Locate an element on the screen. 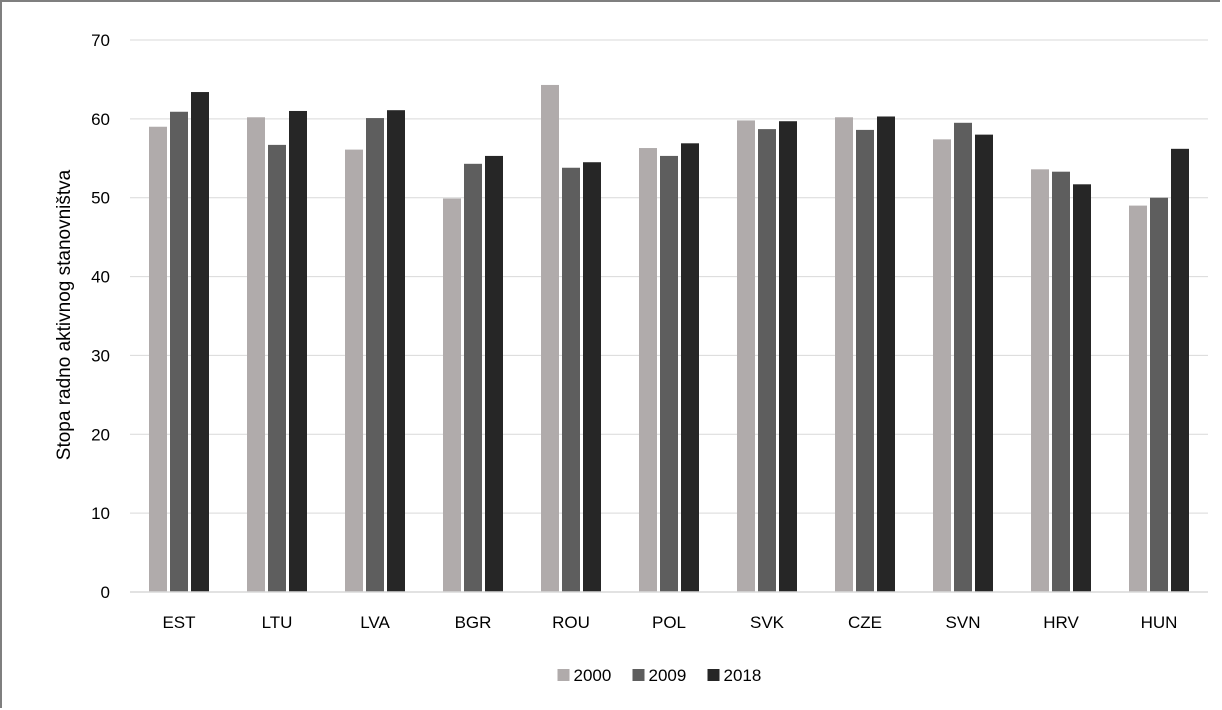 This screenshot has height=710, width=1222. x-tick-label-bgr: BGR is located at coordinates (473, 622).